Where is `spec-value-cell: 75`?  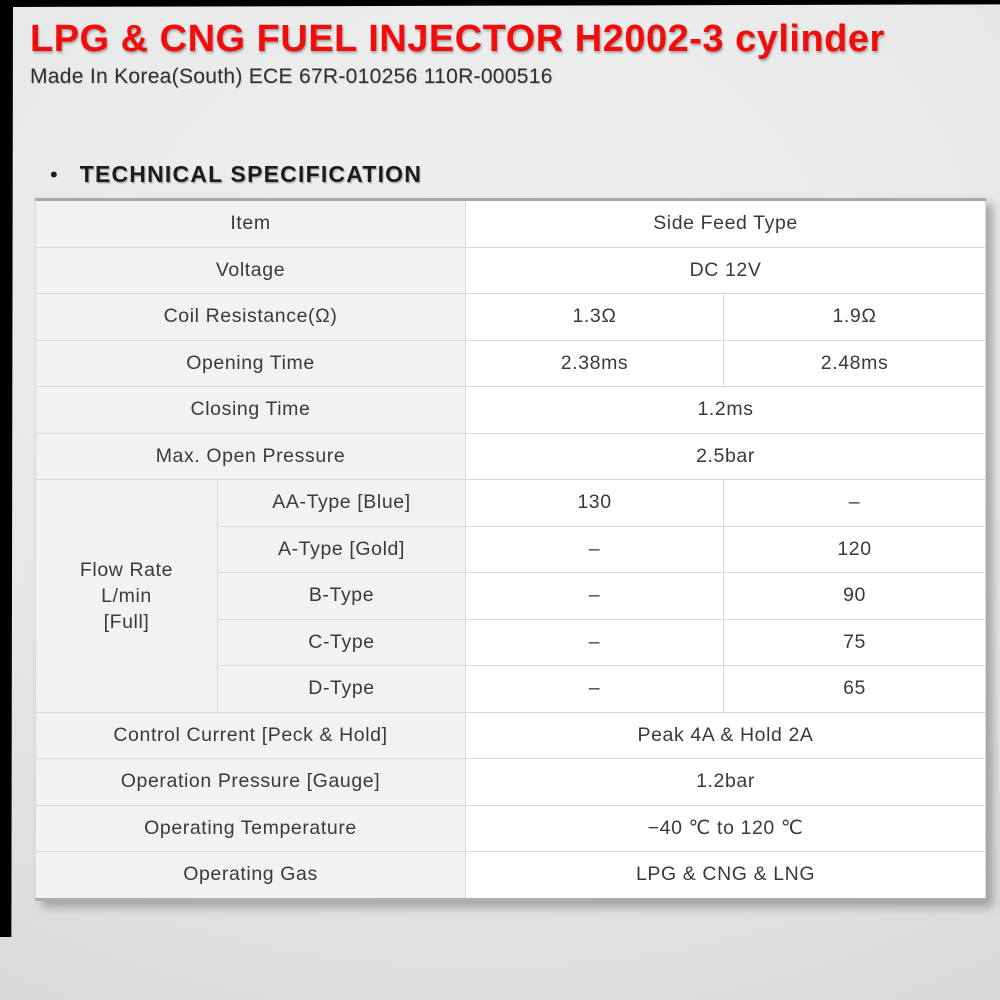 spec-value-cell: 75 is located at coordinates (855, 642).